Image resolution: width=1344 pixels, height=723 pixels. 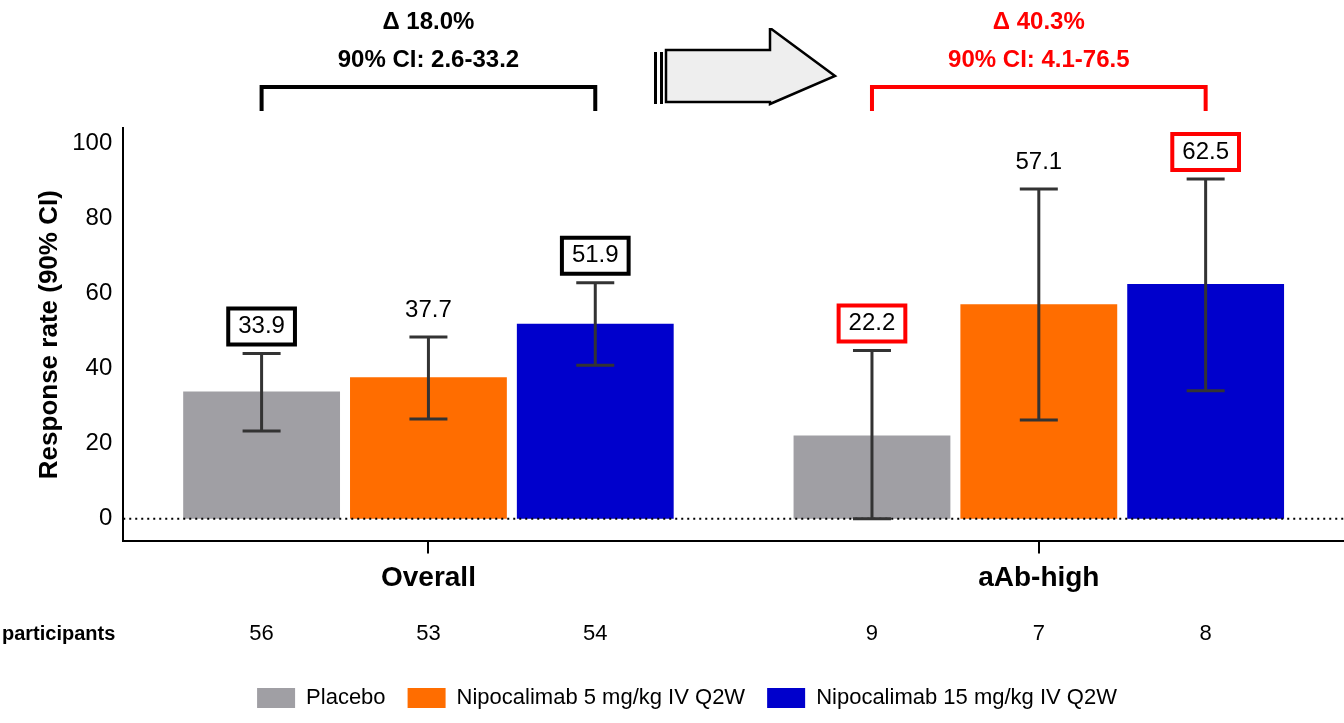 What do you see at coordinates (967, 697) in the screenshot?
I see `legend-label: Nipocalimab 15 mg/kg IV Q2W` at bounding box center [967, 697].